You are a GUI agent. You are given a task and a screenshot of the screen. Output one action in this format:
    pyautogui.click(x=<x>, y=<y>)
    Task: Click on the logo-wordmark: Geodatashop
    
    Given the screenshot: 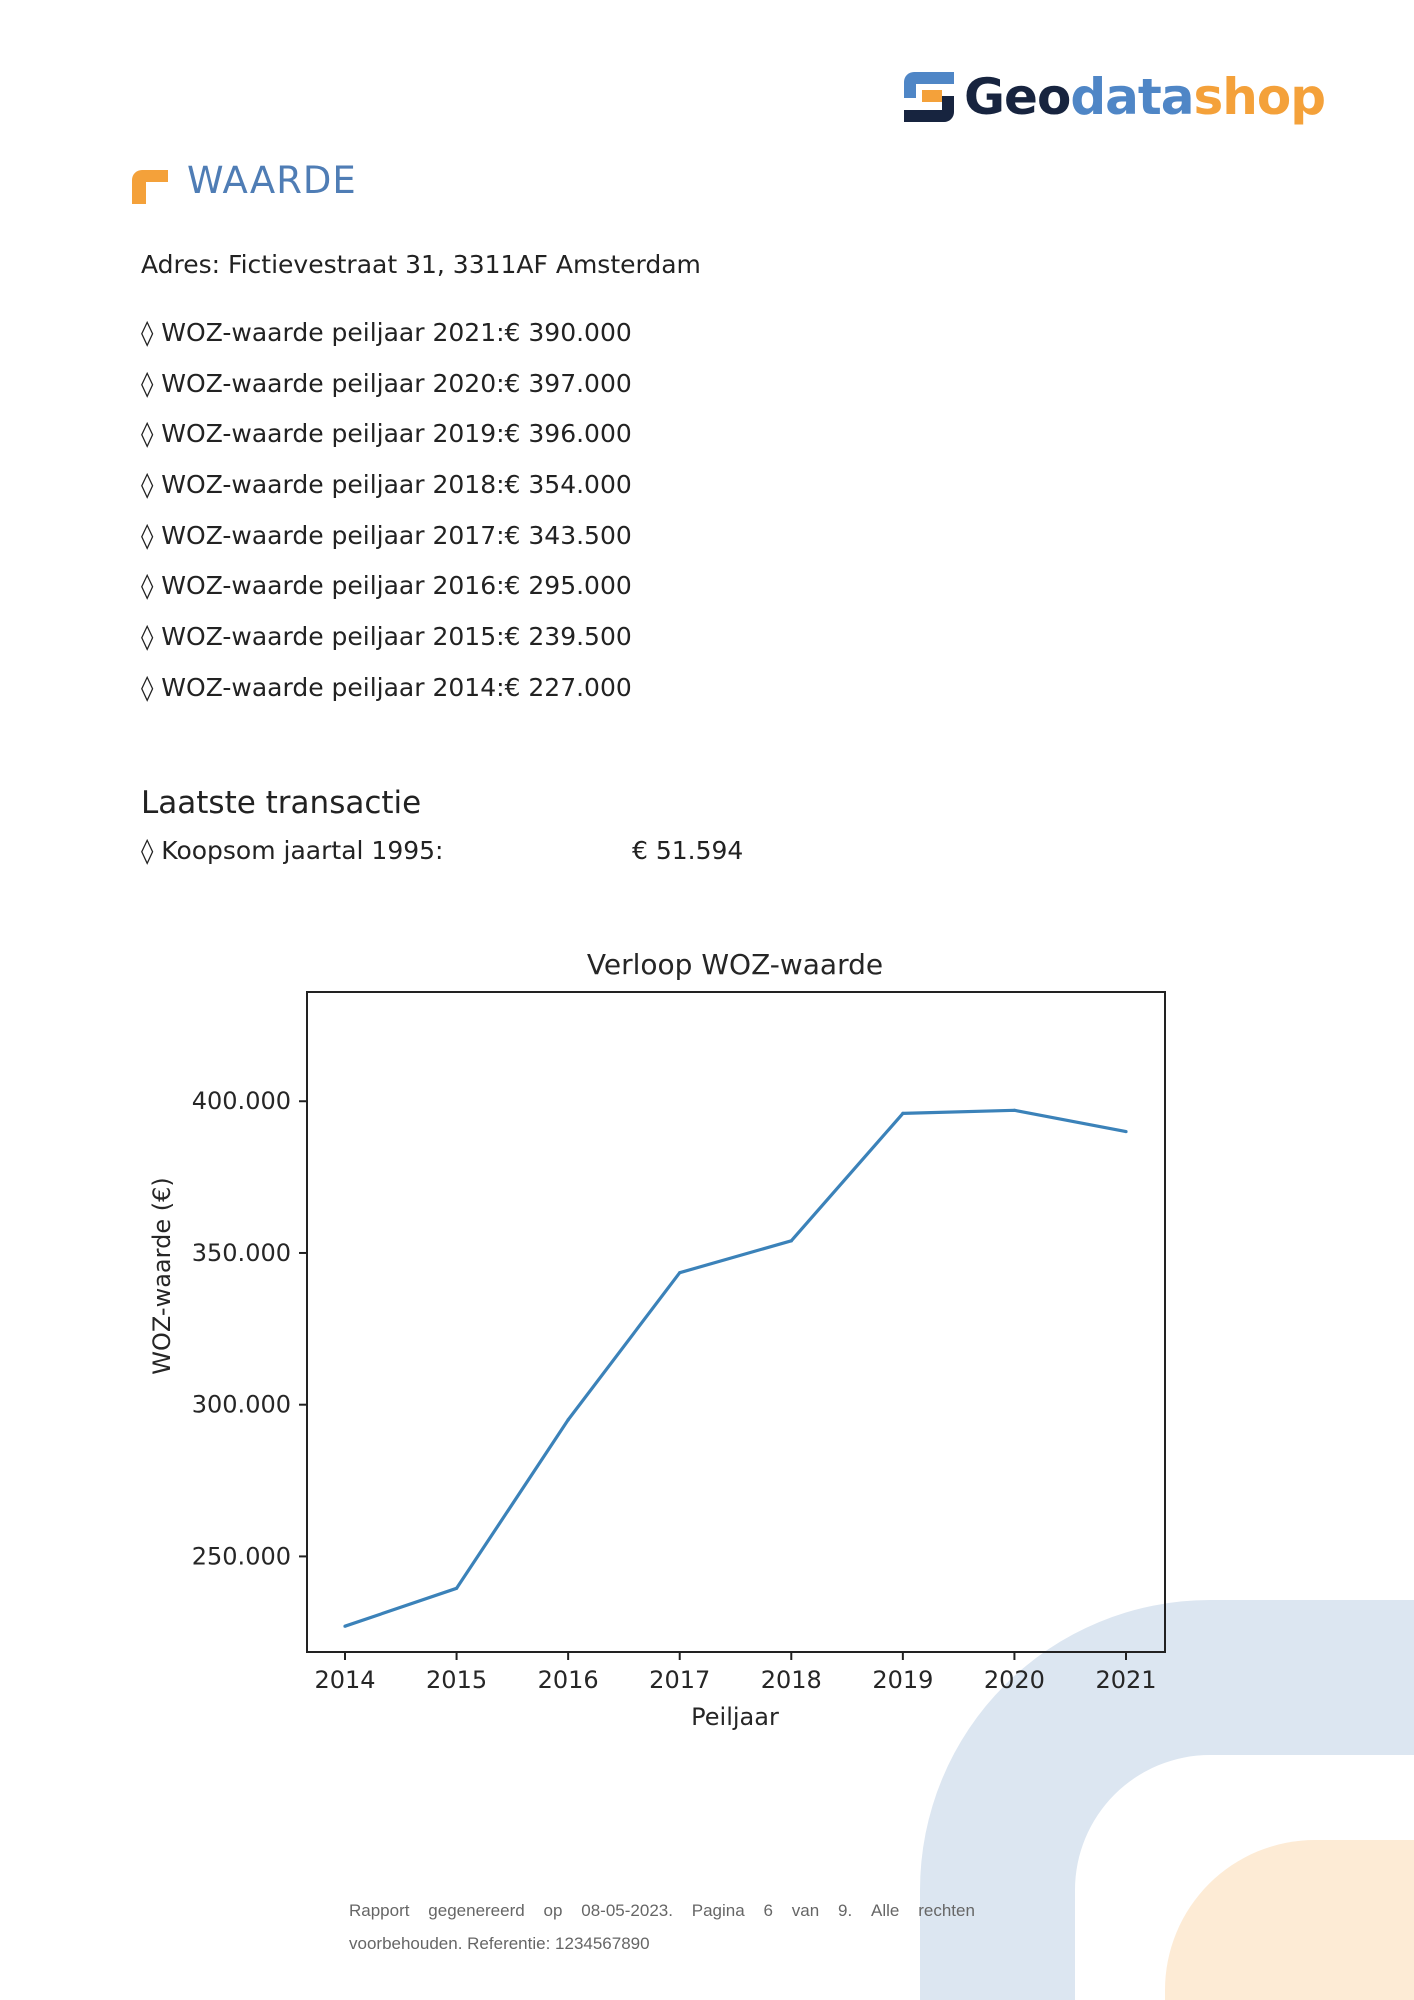 What is the action you would take?
    pyautogui.click(x=1145, y=97)
    